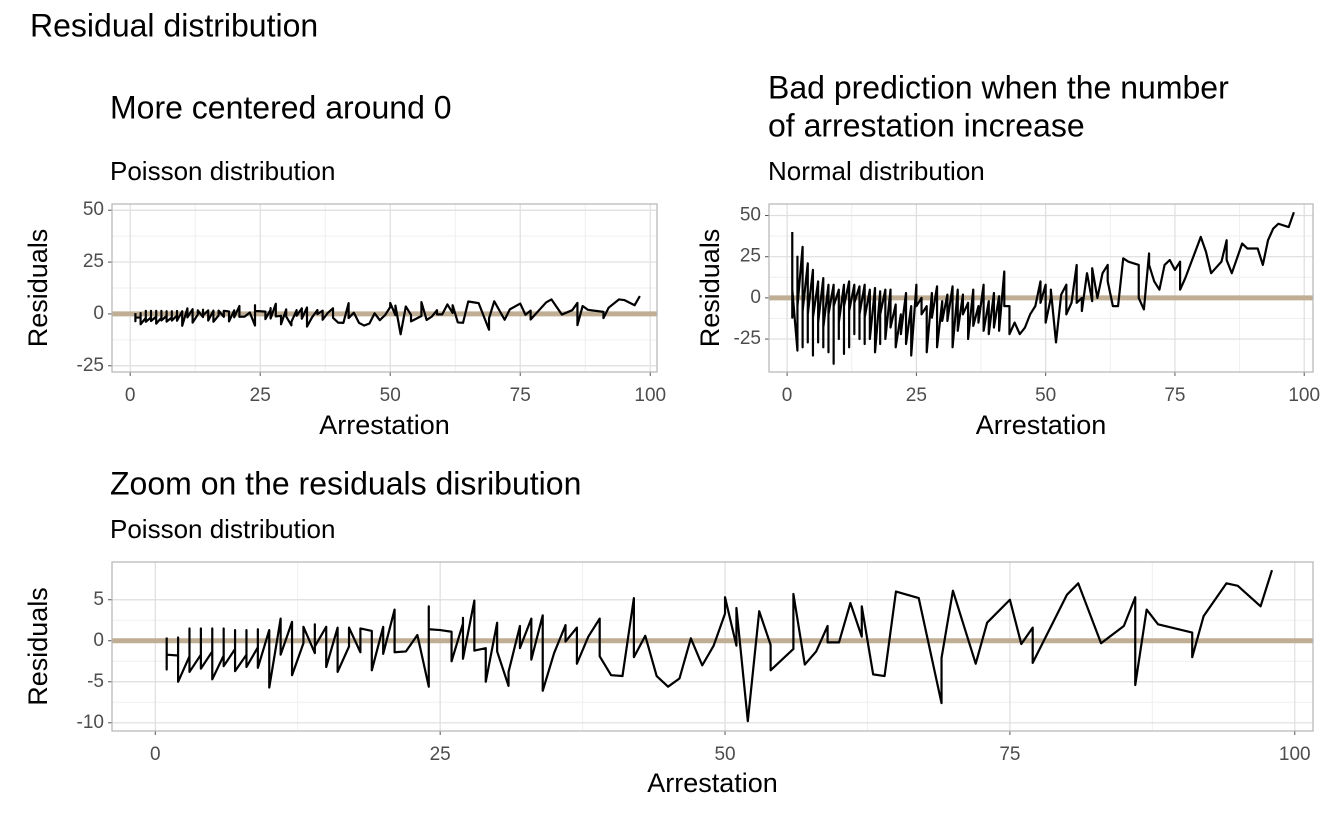 The height and width of the screenshot is (830, 1344). What do you see at coordinates (345, 483) in the screenshot?
I see `panel-title: Zoom on the residuals disribution` at bounding box center [345, 483].